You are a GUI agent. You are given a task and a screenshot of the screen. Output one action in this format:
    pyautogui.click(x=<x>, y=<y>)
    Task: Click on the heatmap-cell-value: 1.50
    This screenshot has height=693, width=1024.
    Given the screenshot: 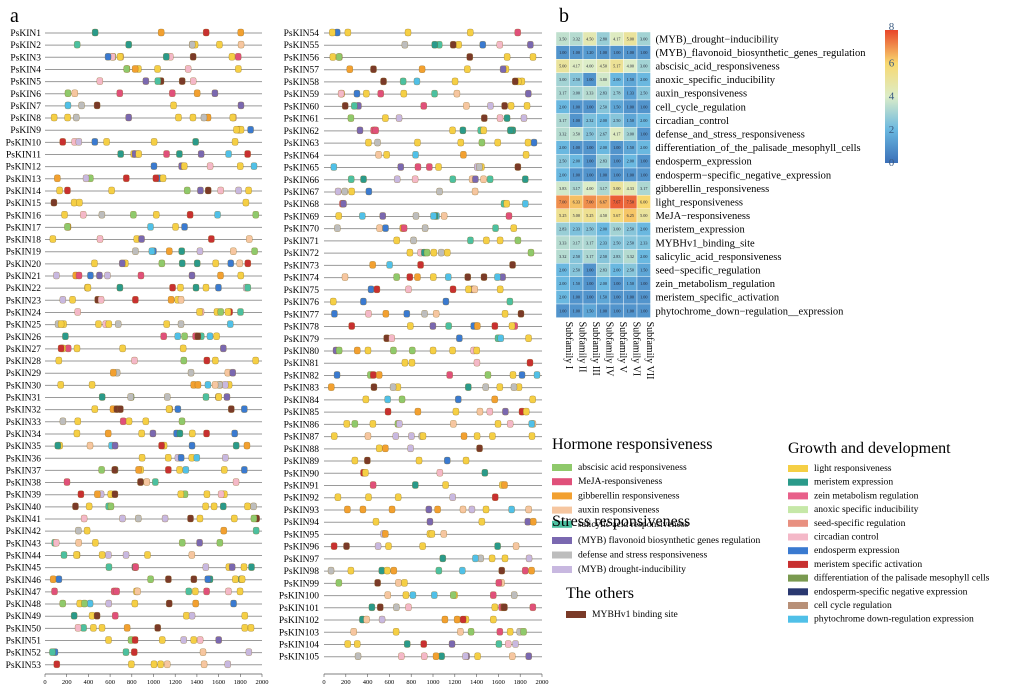 What is the action you would take?
    pyautogui.click(x=630, y=120)
    